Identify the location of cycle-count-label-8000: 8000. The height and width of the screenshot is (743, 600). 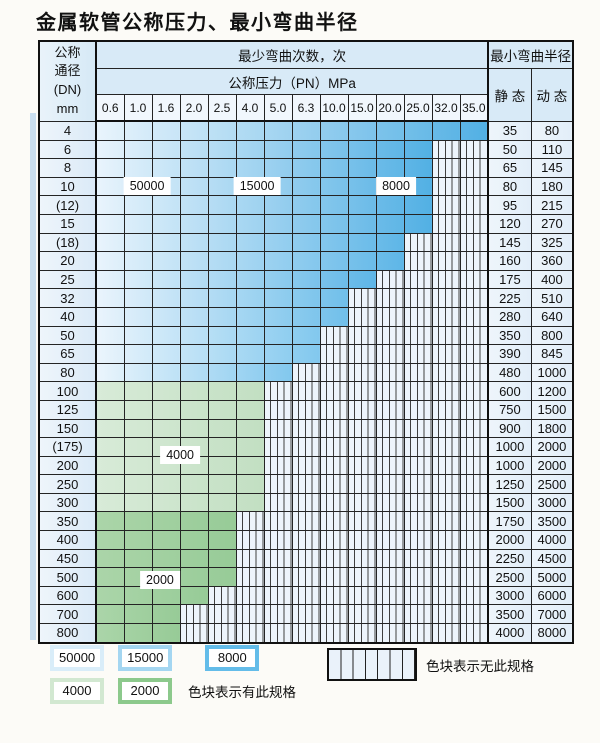
(396, 185).